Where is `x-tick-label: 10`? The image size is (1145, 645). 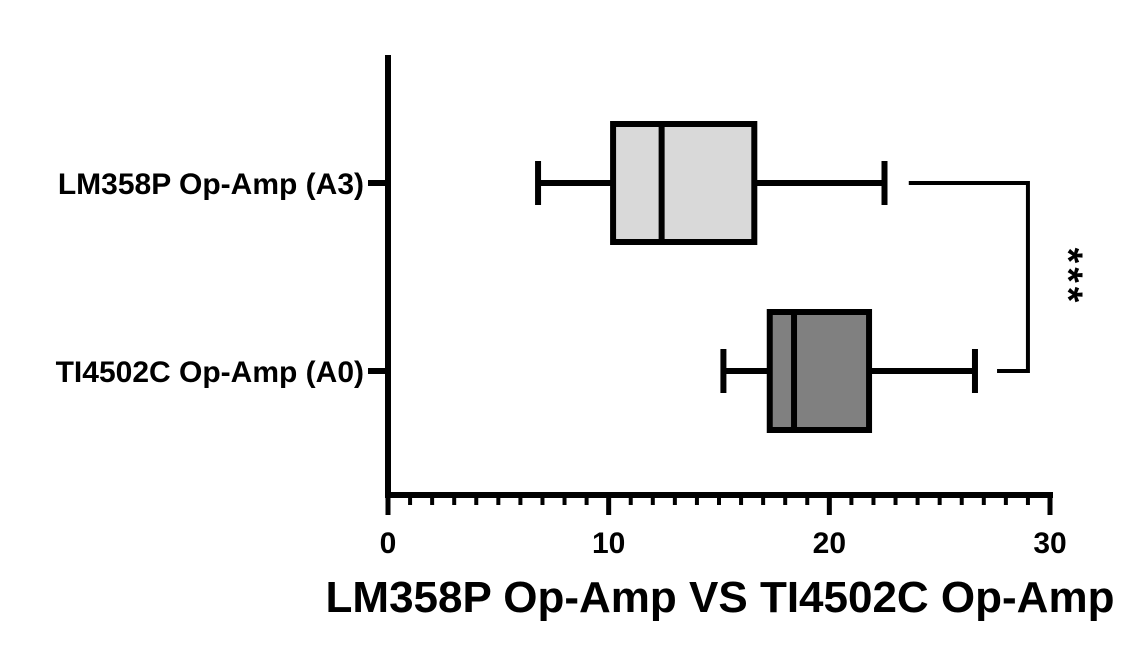 x-tick-label: 10 is located at coordinates (608, 543).